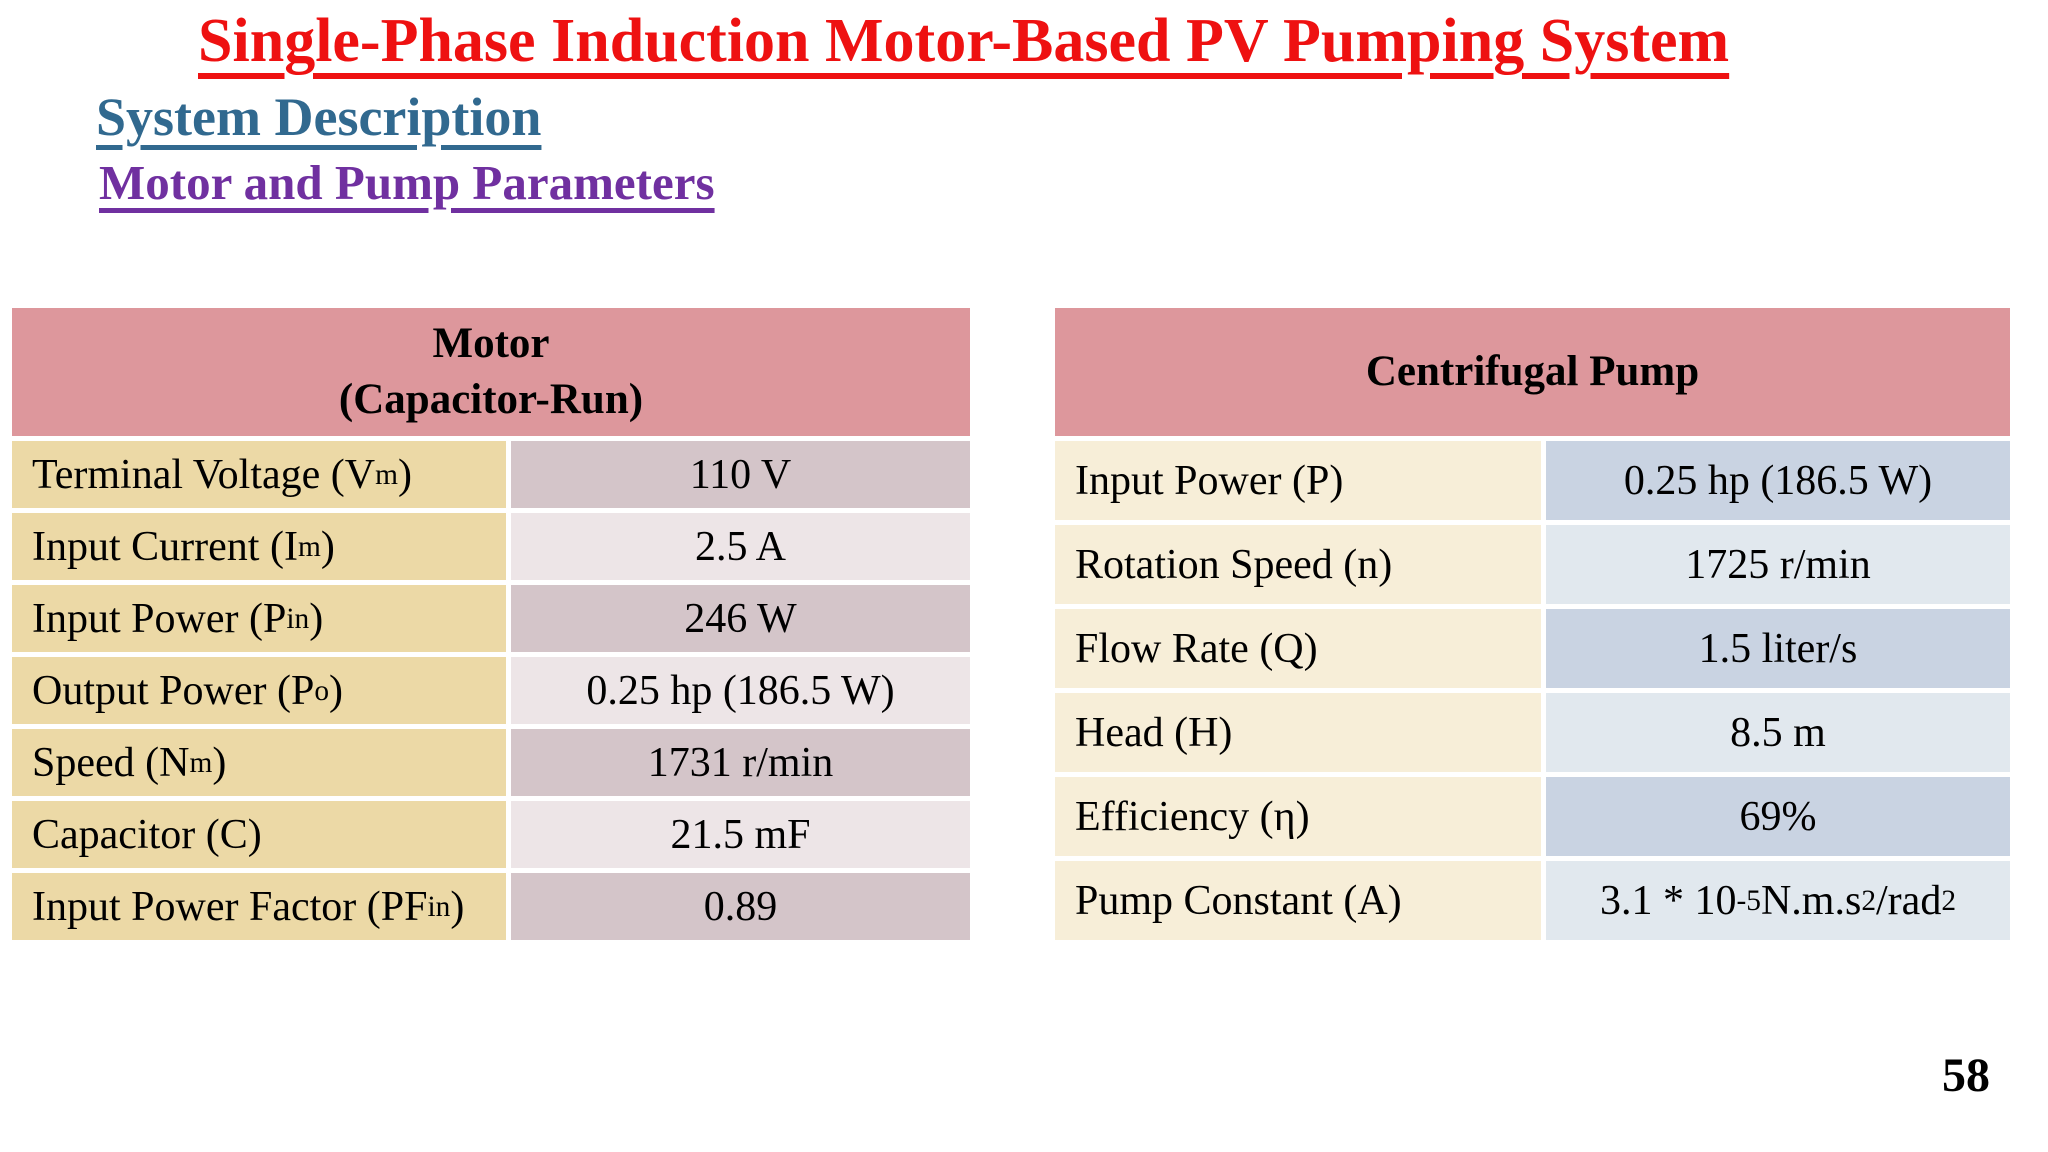 The image size is (2048, 1152). I want to click on cell-text: Capacitor (C), so click(147, 834).